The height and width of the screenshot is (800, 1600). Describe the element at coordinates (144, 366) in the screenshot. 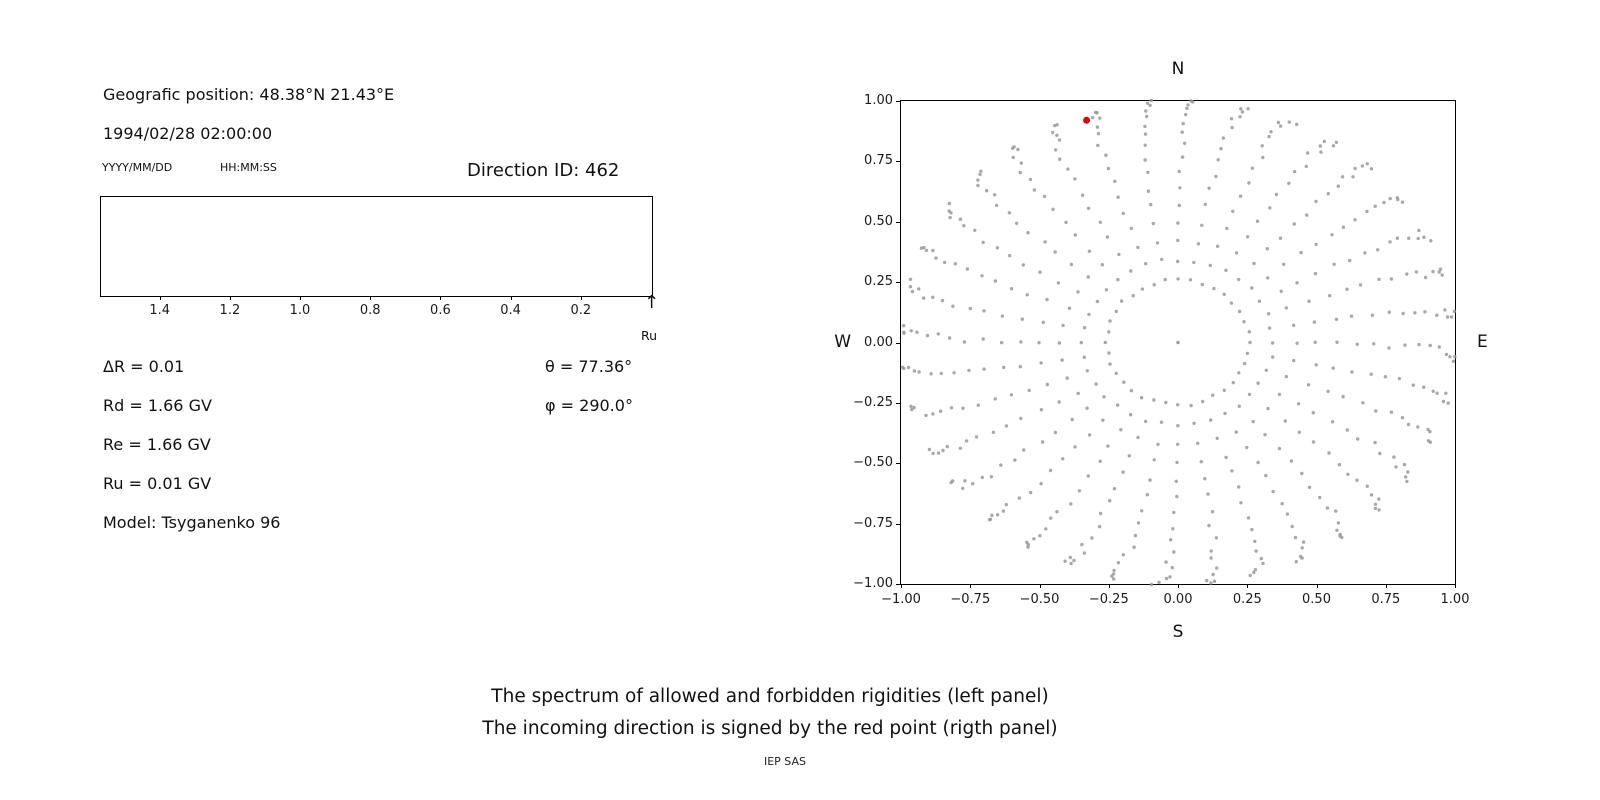

I see `param-delta-r: ΔR = 0.01` at that location.